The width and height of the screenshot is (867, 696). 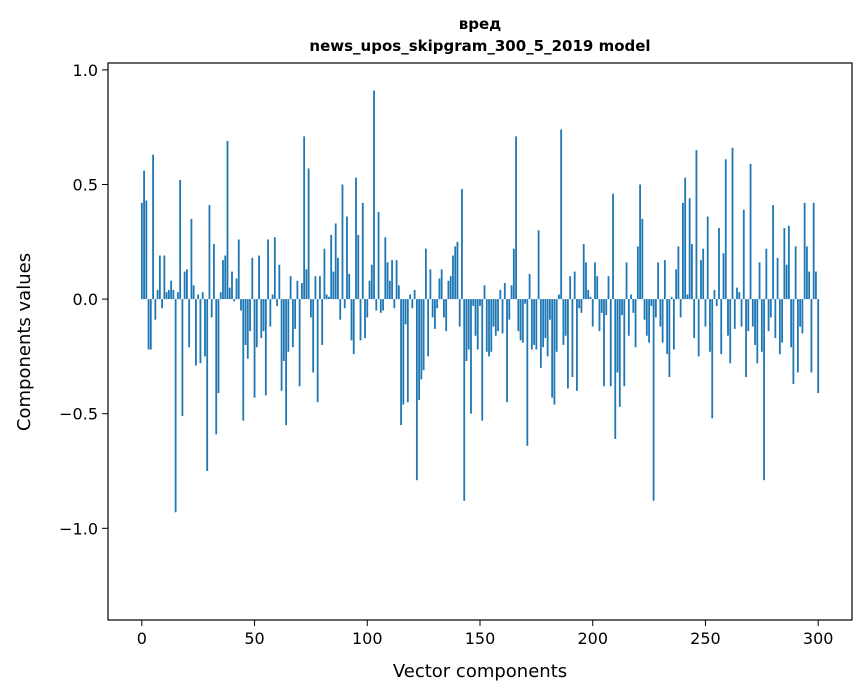 What do you see at coordinates (85, 184) in the screenshot?
I see `y-tick-label: 0.5` at bounding box center [85, 184].